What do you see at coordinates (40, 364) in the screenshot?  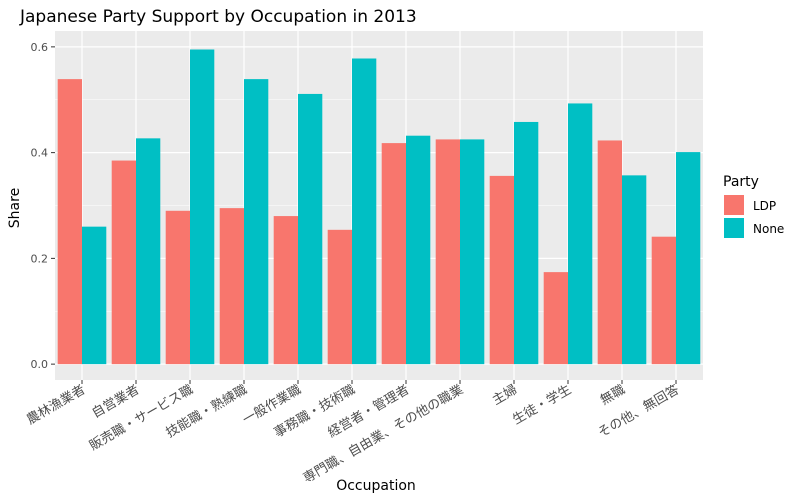 I see `y-tick-label: 0.0` at bounding box center [40, 364].